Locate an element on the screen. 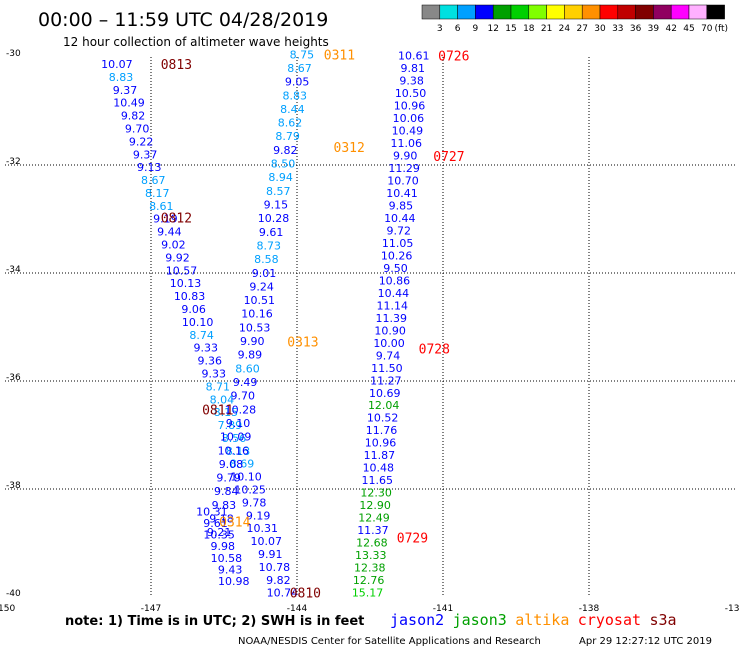 This screenshot has height=650, width=740. wave-value-jason2: 9.85 is located at coordinates (401, 205).